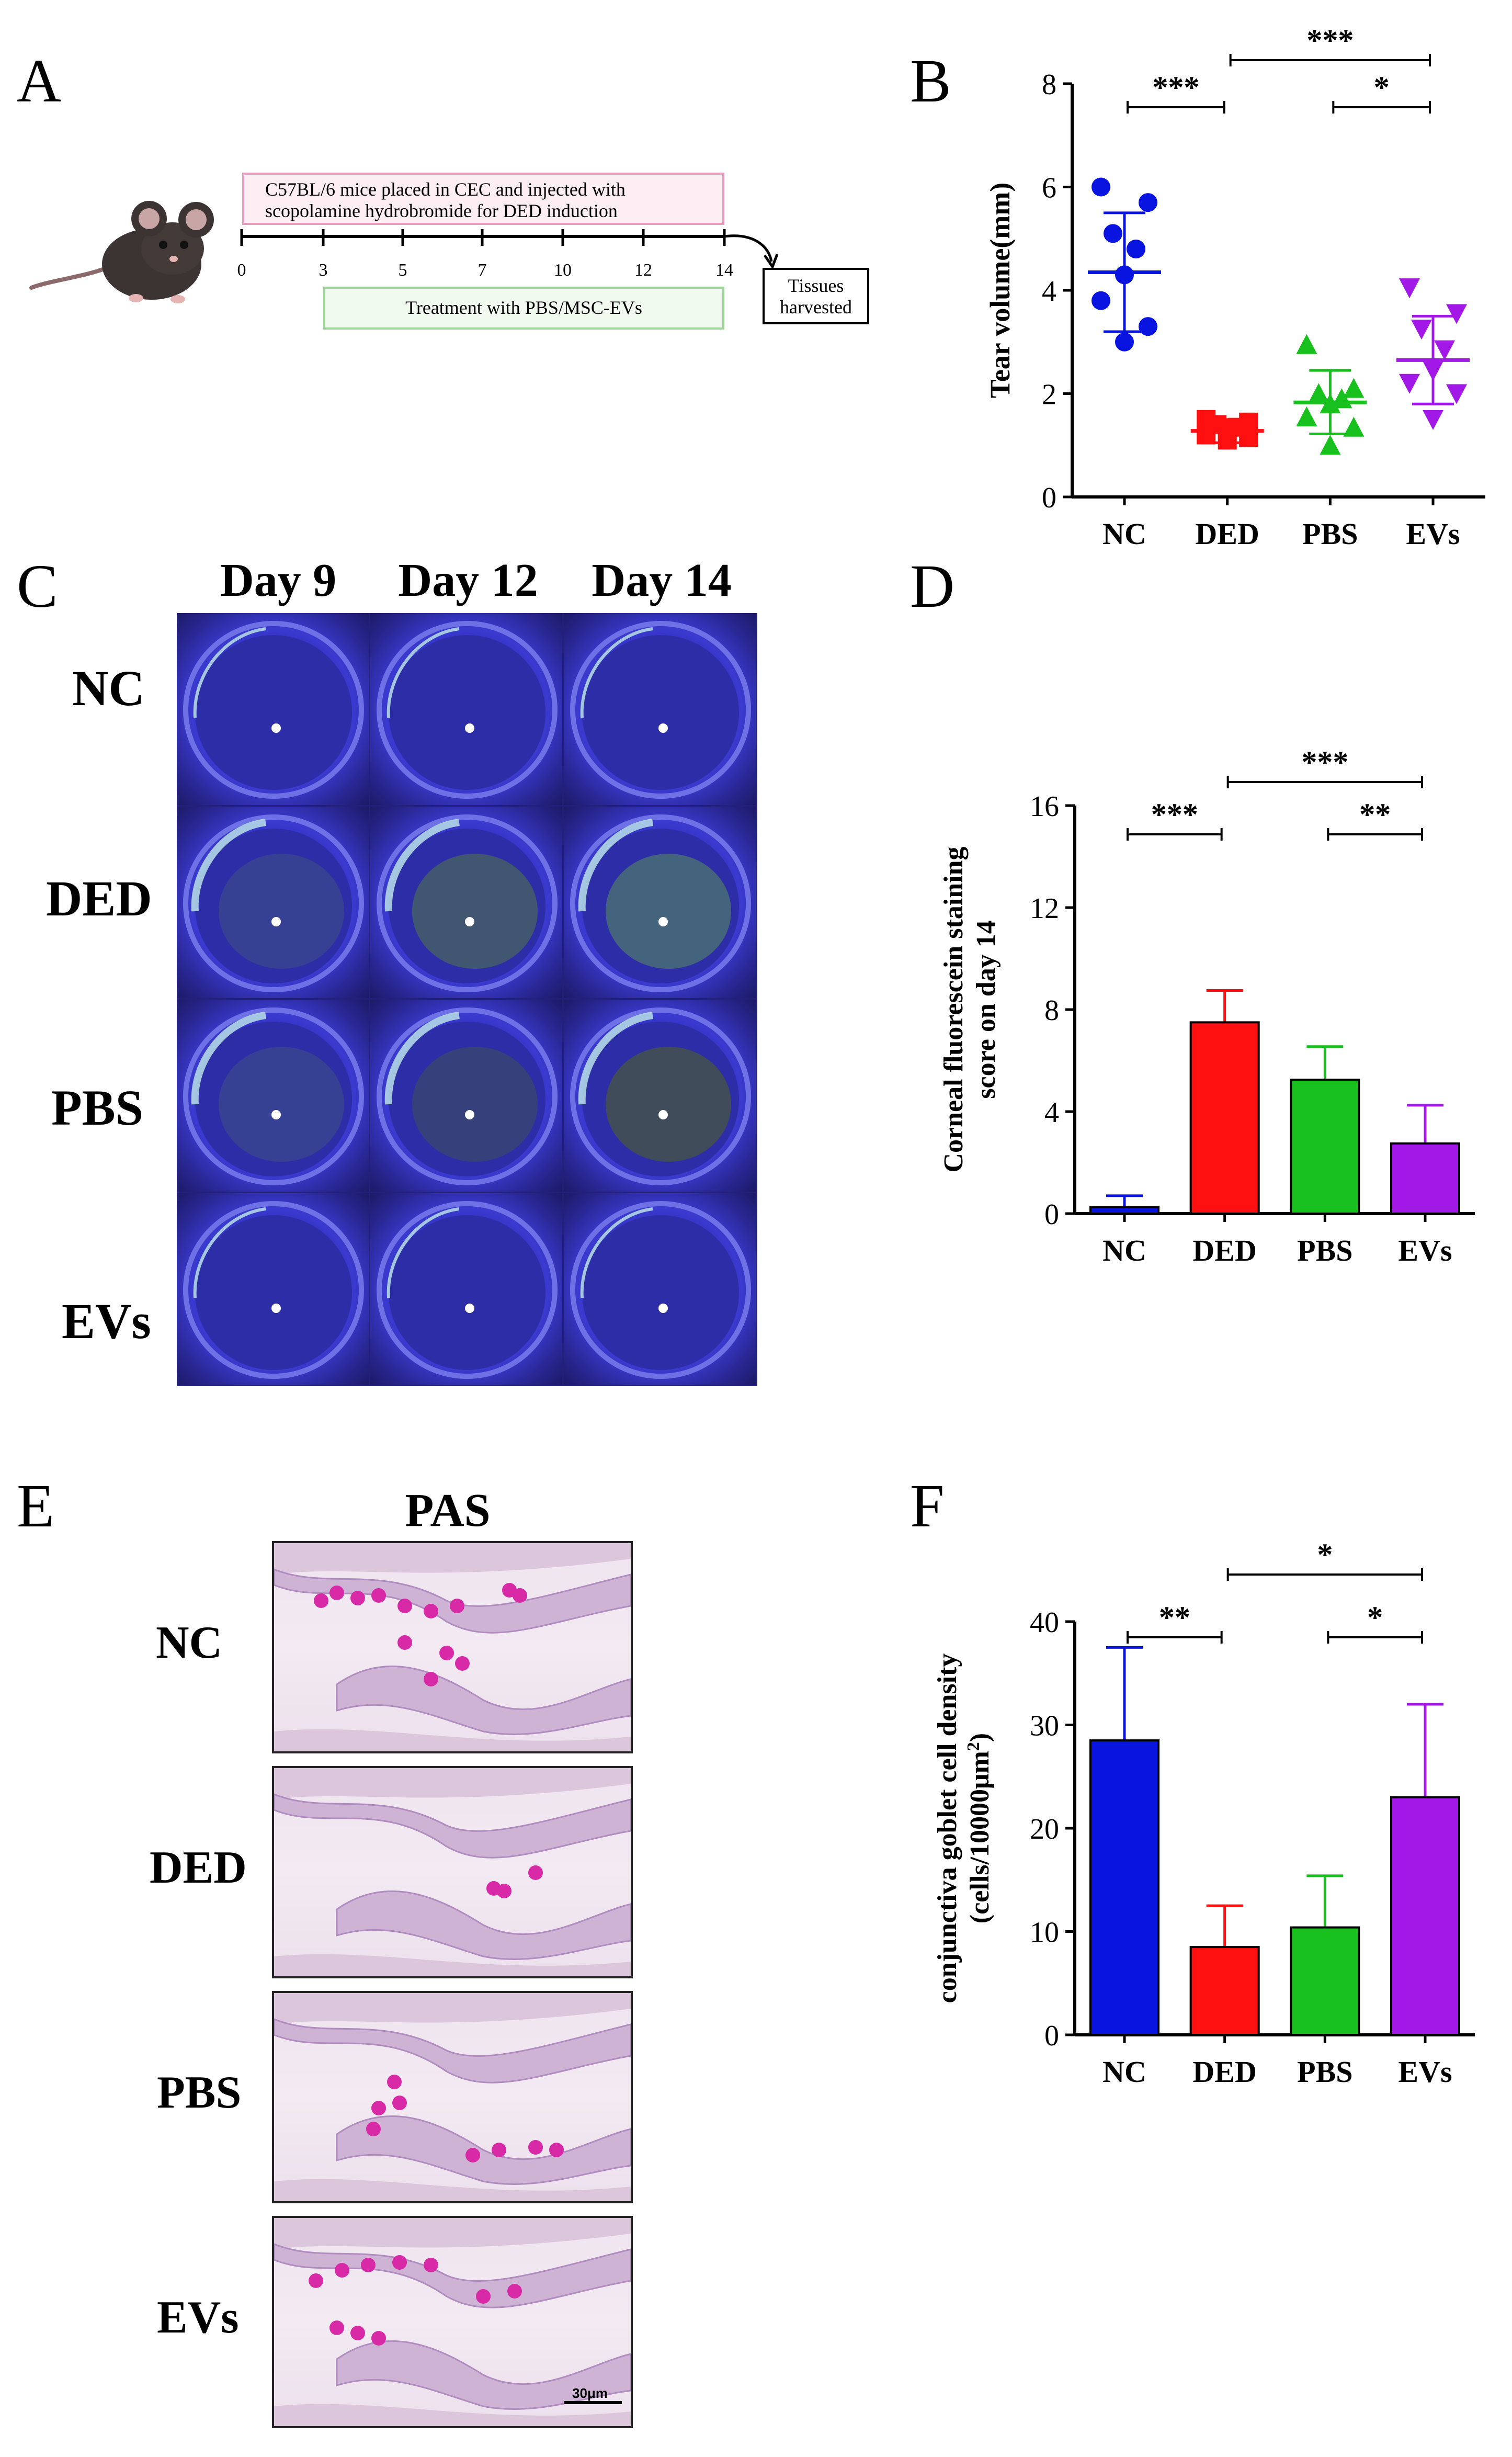 The image size is (1512, 2457). What do you see at coordinates (121, 252) in the screenshot?
I see `mouse-illustration` at bounding box center [121, 252].